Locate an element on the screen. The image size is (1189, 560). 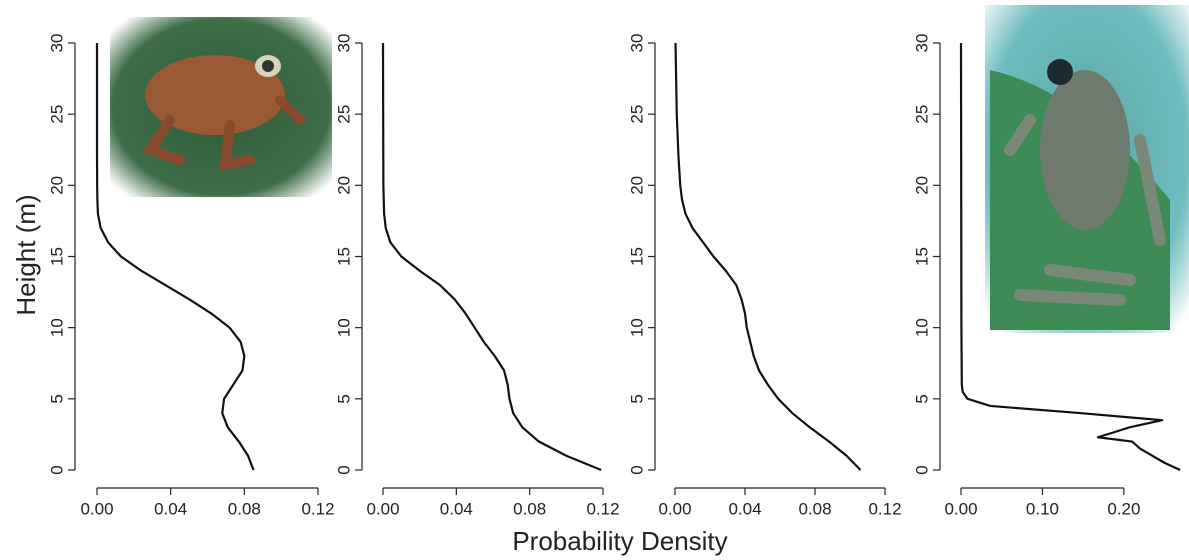
y-axis-label: Height (m) is located at coordinates (26, 254).